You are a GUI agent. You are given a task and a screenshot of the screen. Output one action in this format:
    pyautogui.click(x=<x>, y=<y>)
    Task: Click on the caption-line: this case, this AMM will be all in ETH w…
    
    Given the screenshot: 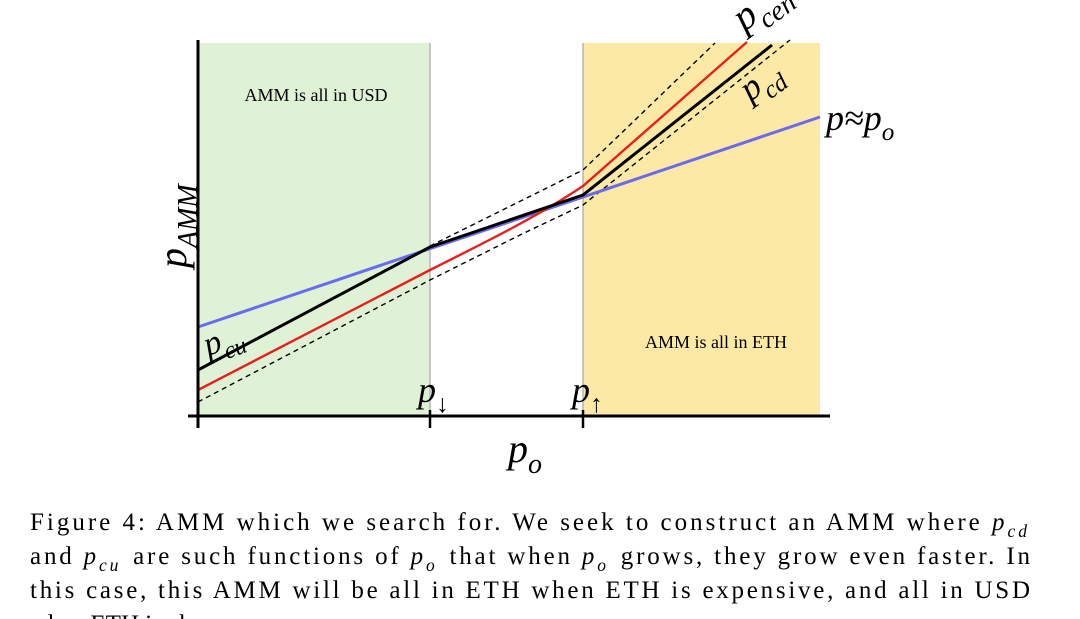 What is the action you would take?
    pyautogui.click(x=530, y=590)
    